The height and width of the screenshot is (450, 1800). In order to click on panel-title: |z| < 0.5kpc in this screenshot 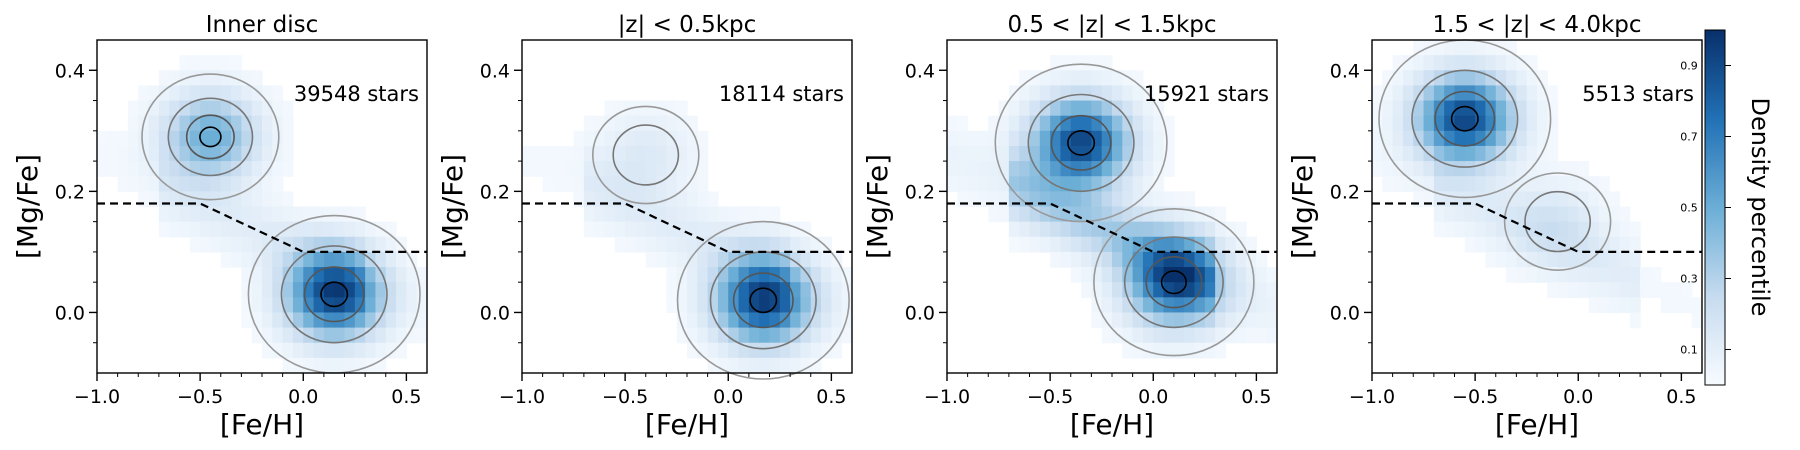, I will do `click(687, 25)`.